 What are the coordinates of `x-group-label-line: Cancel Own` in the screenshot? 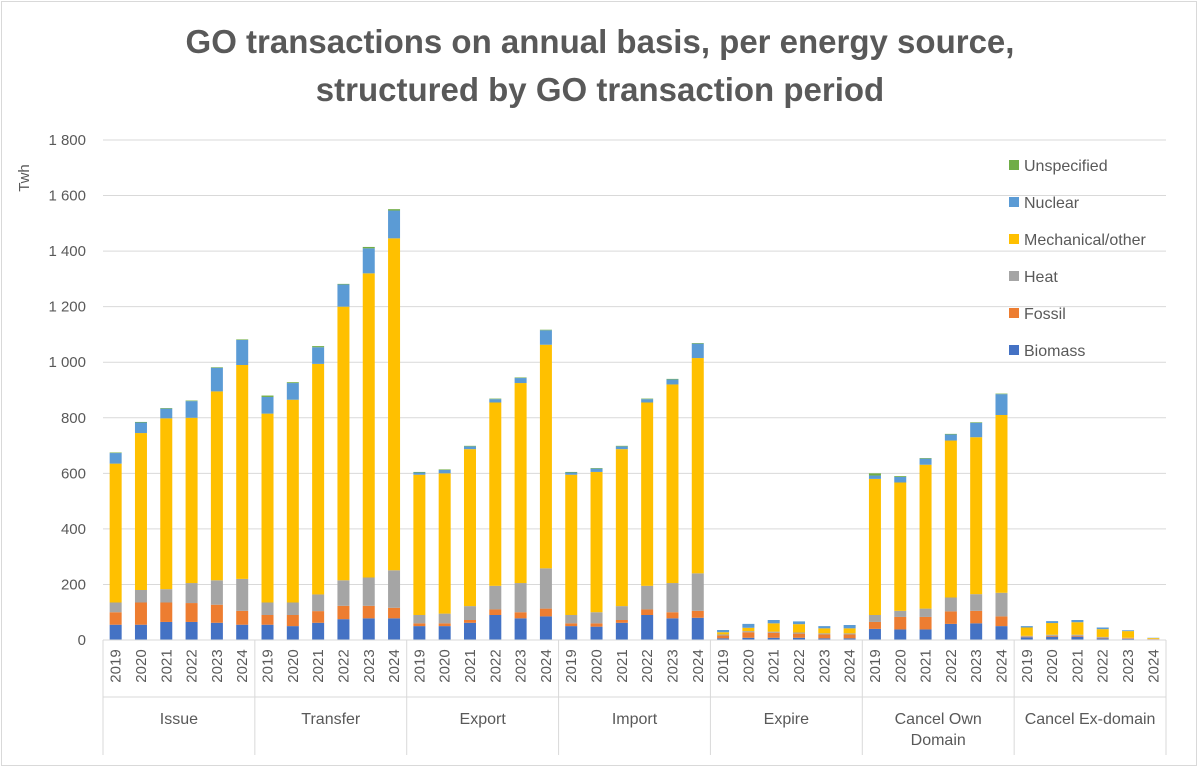 It's located at (938, 719).